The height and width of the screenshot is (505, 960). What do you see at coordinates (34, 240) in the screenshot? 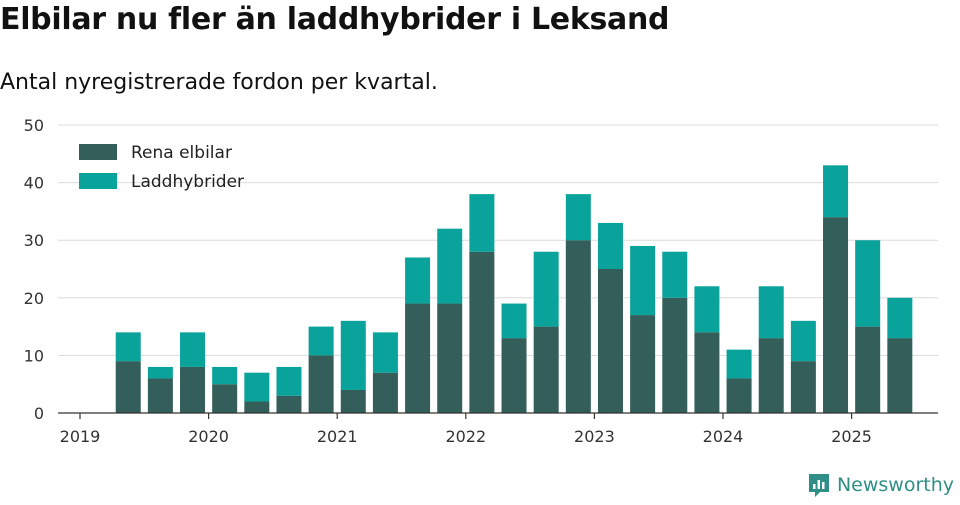
I see `y-tick-label: 30` at bounding box center [34, 240].